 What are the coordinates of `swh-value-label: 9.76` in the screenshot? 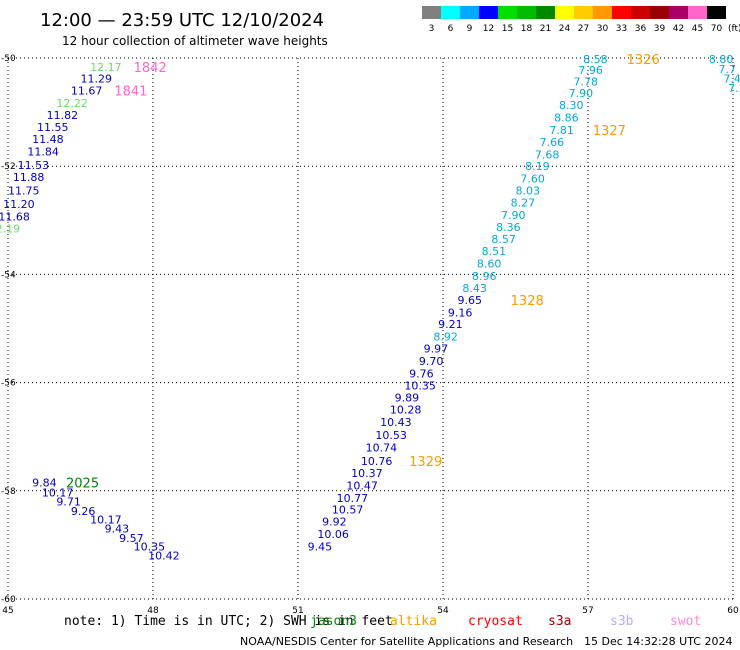 It's located at (421, 373).